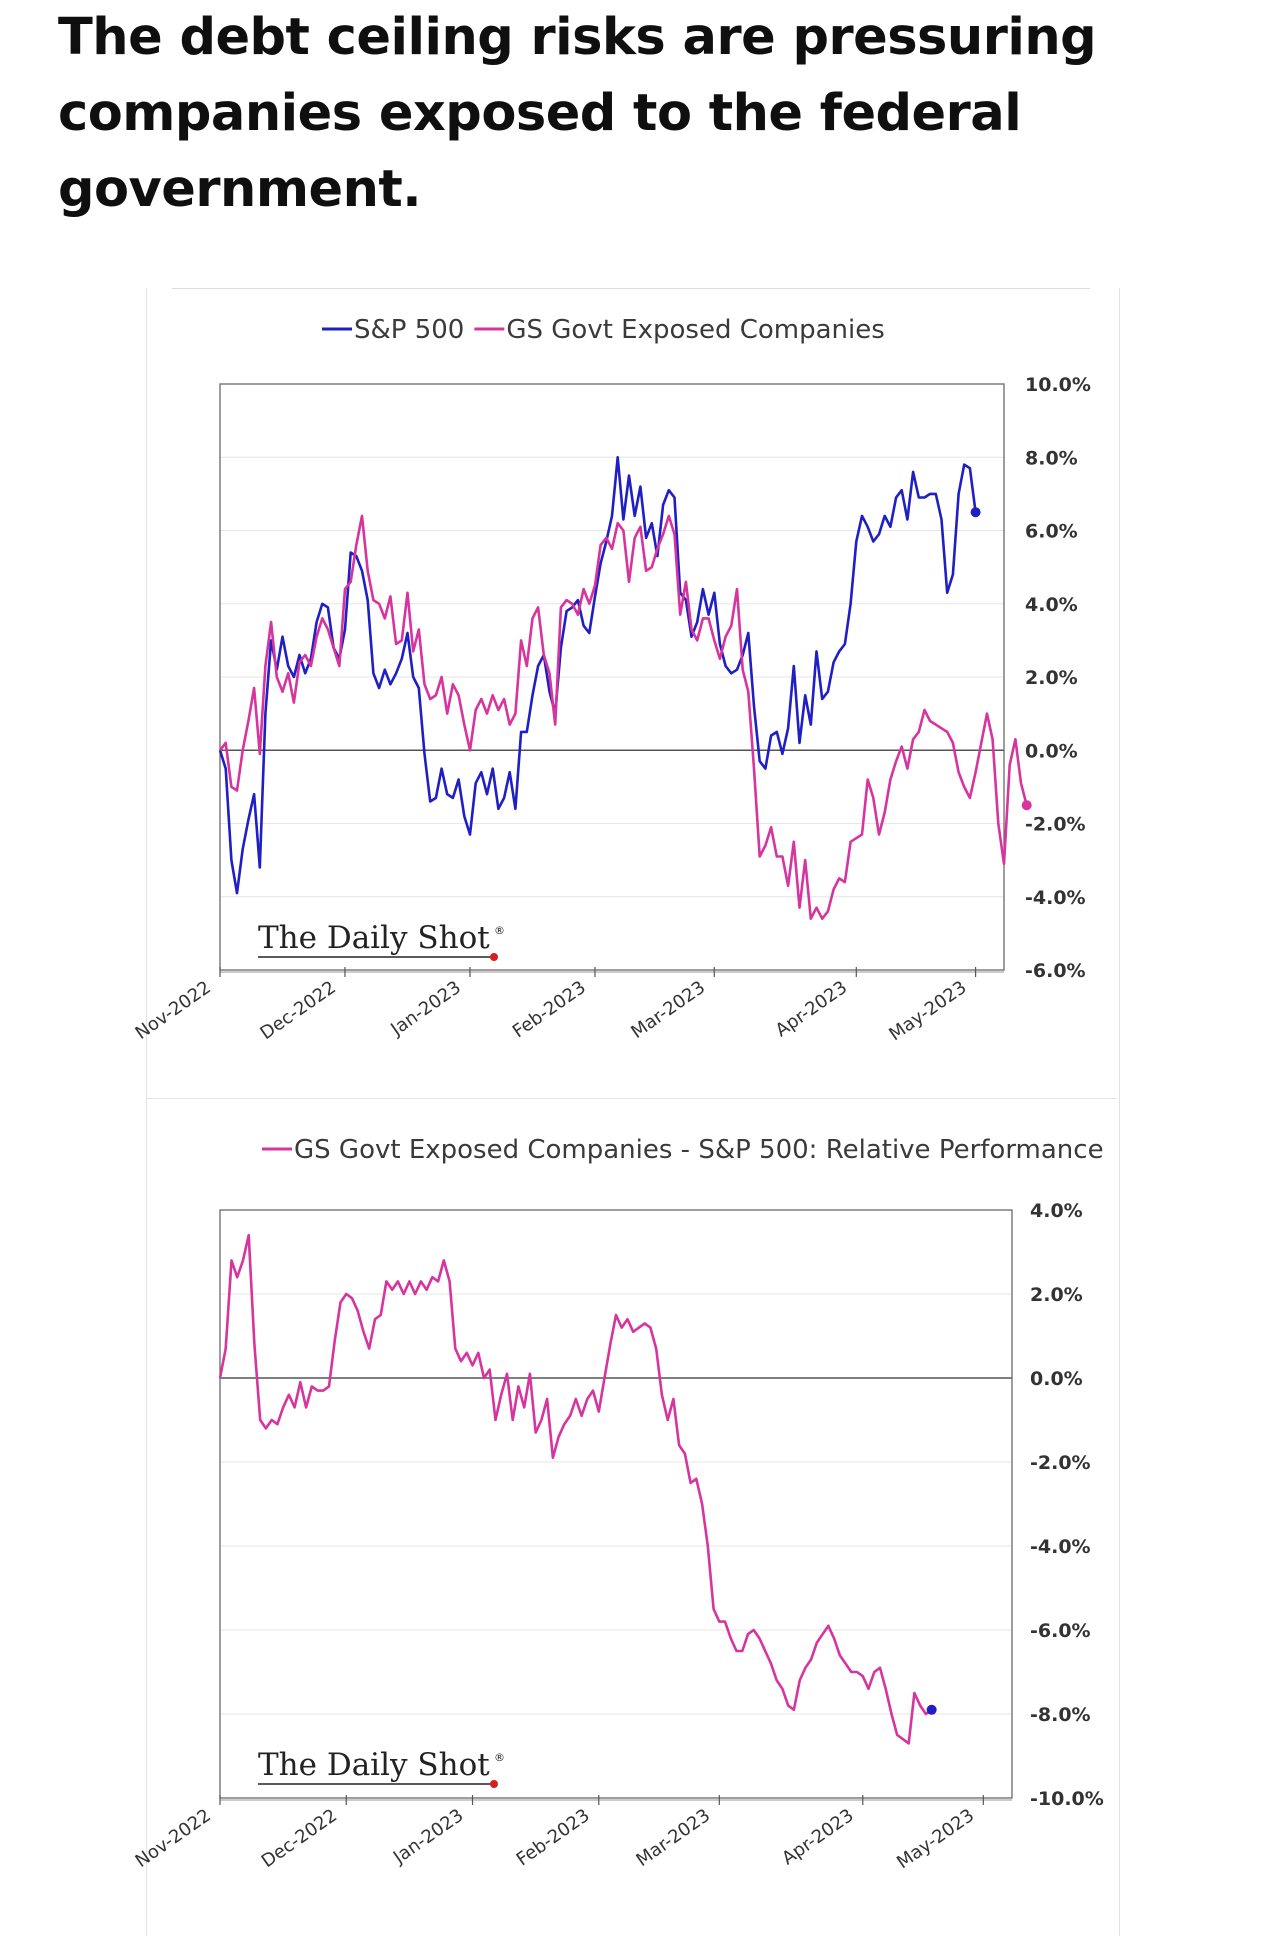  I want to click on divider-middle, so click(632, 1098).